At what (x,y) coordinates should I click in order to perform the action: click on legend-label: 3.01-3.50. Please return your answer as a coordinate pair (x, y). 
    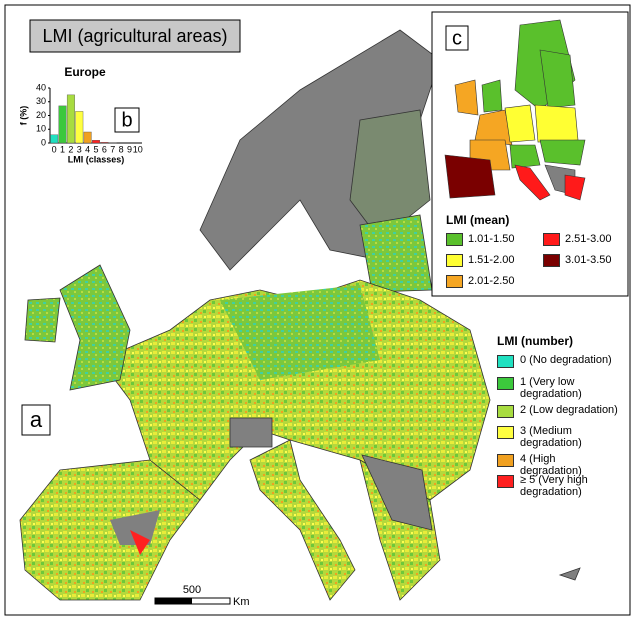
    Looking at the image, I should click on (588, 260).